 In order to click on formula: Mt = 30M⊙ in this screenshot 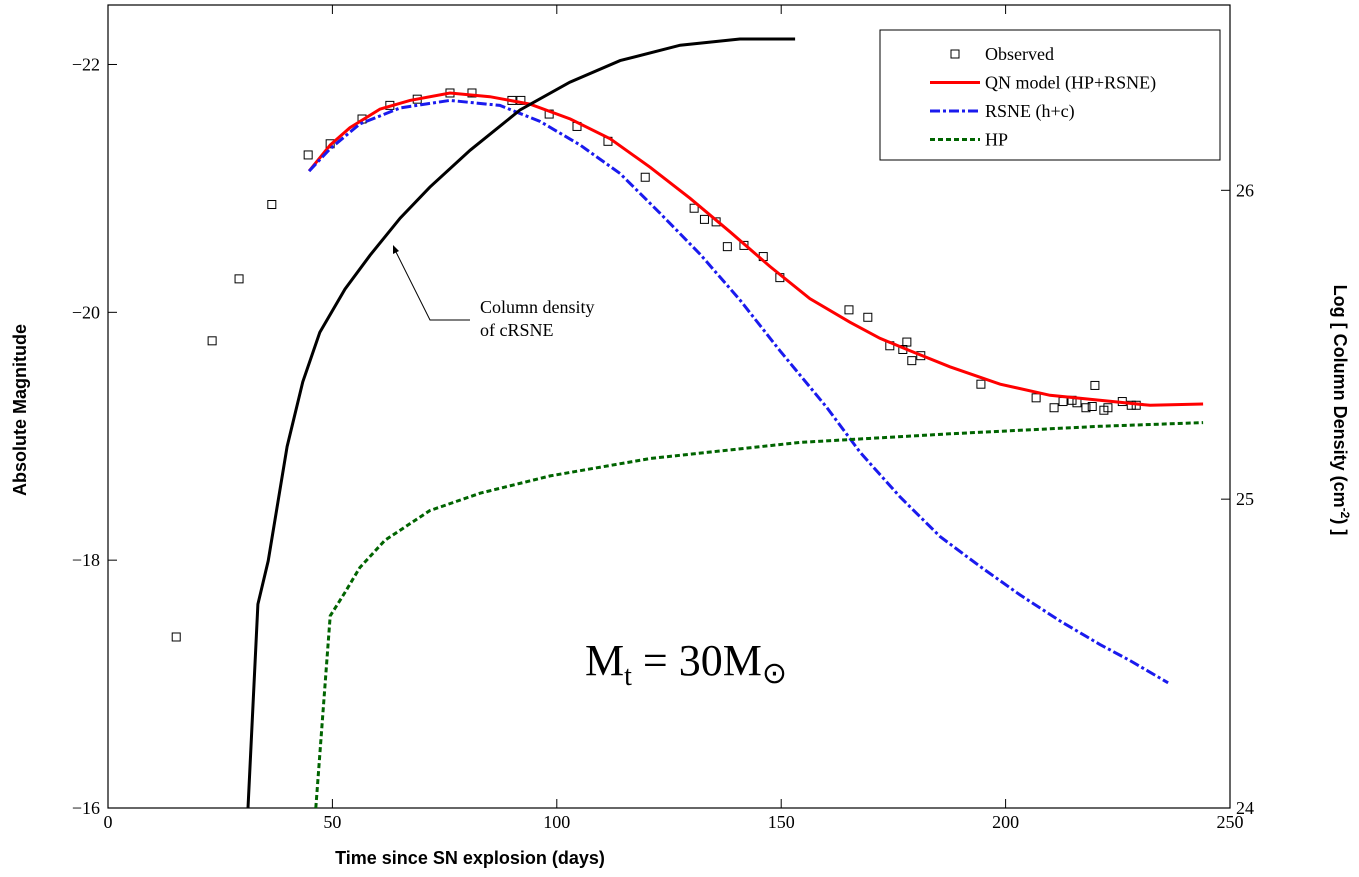, I will do `click(686, 664)`.